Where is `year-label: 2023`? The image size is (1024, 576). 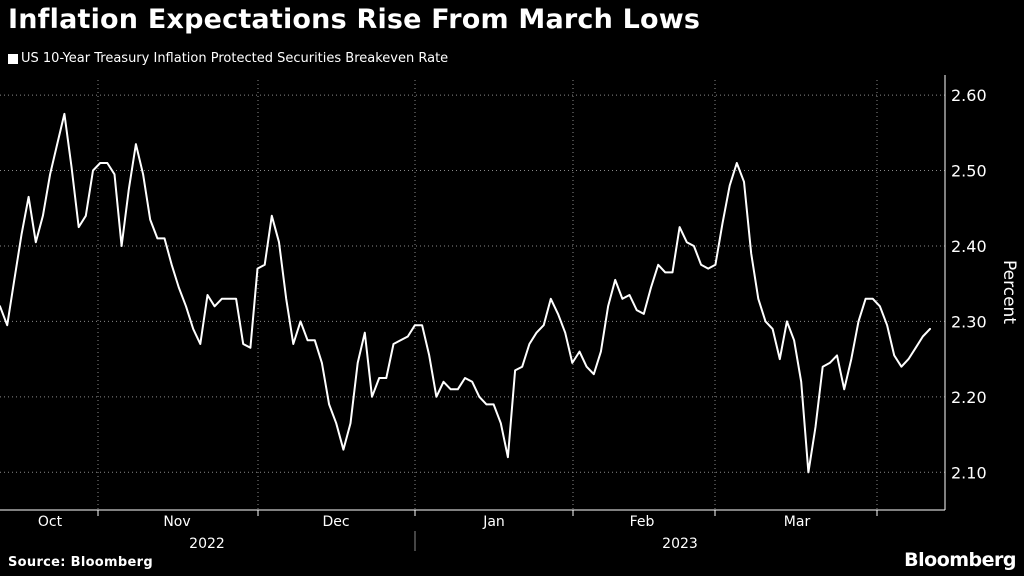 year-label: 2023 is located at coordinates (680, 544).